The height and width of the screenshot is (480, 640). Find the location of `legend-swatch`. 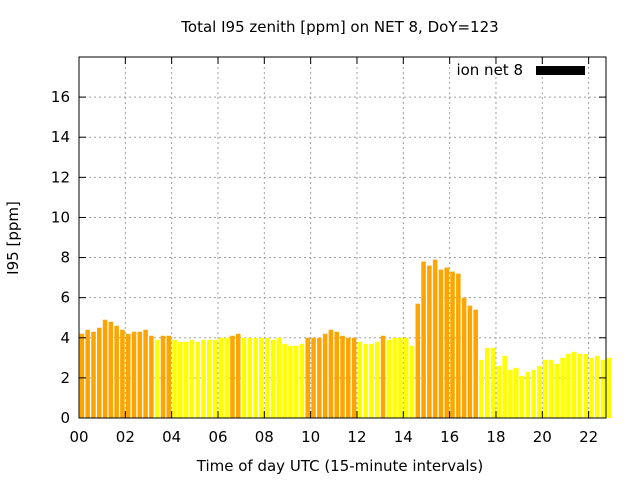

legend-swatch is located at coordinates (560, 70).